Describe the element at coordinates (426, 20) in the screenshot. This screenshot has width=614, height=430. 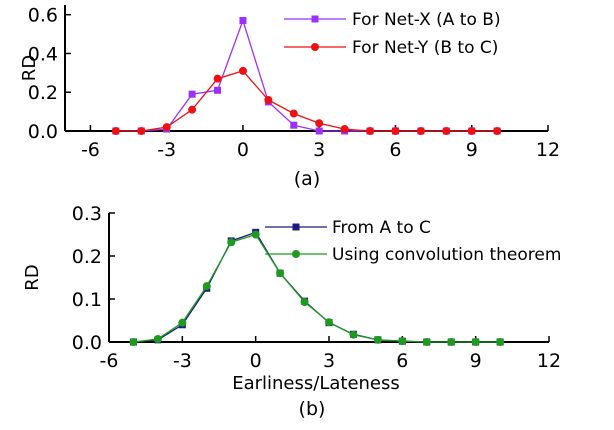
I see `legend-label: For Net-X (A to B)` at that location.